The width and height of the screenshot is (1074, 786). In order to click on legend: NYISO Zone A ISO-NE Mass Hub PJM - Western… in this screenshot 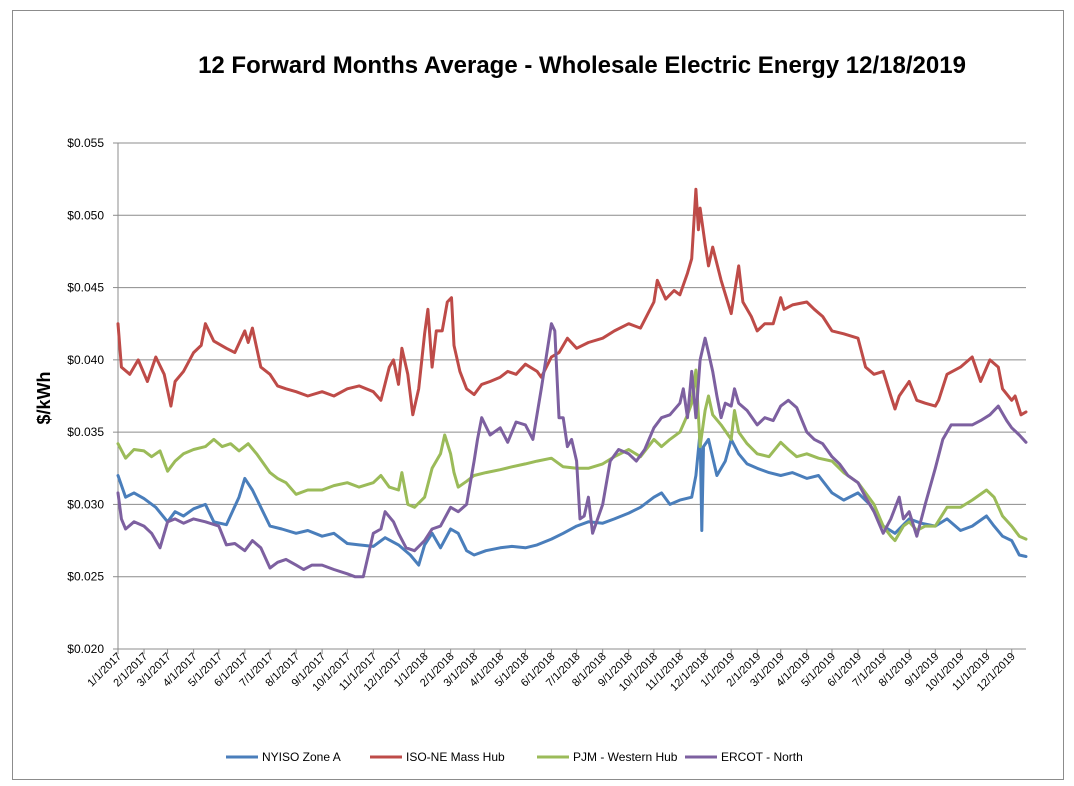, I will do `click(514, 757)`.